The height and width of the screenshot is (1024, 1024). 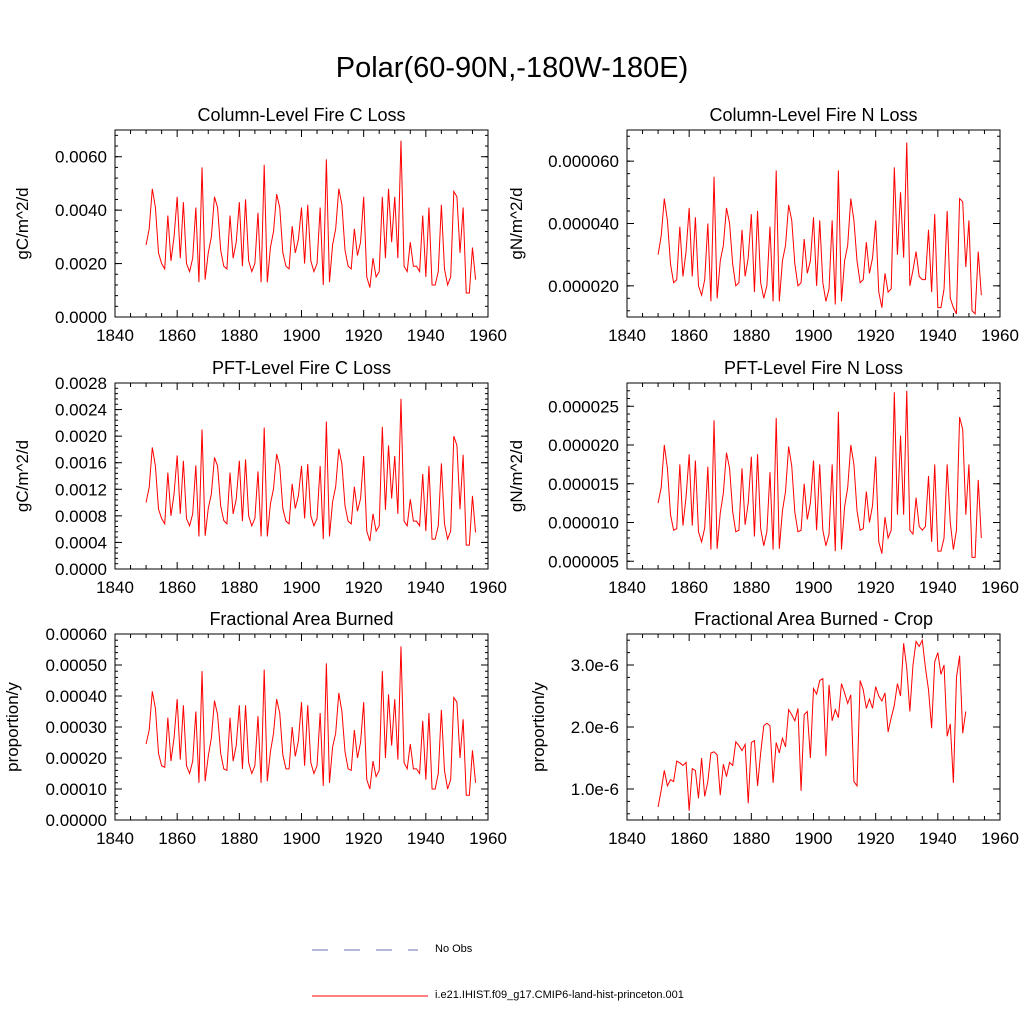 What do you see at coordinates (813, 619) in the screenshot?
I see `chart-title: Fractional Area Burned - Crop` at bounding box center [813, 619].